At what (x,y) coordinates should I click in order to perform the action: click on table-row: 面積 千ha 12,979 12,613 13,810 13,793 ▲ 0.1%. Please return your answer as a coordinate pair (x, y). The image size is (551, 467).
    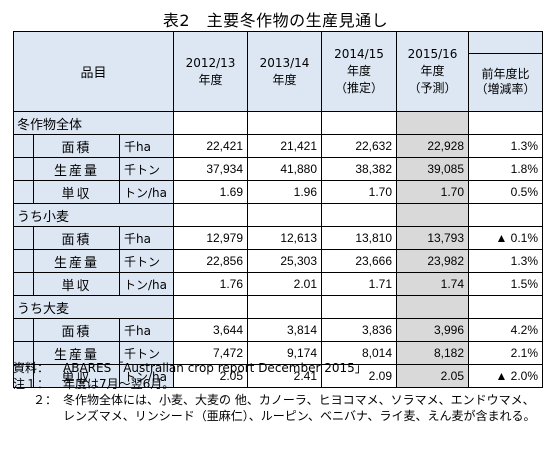
    Looking at the image, I should click on (278, 238).